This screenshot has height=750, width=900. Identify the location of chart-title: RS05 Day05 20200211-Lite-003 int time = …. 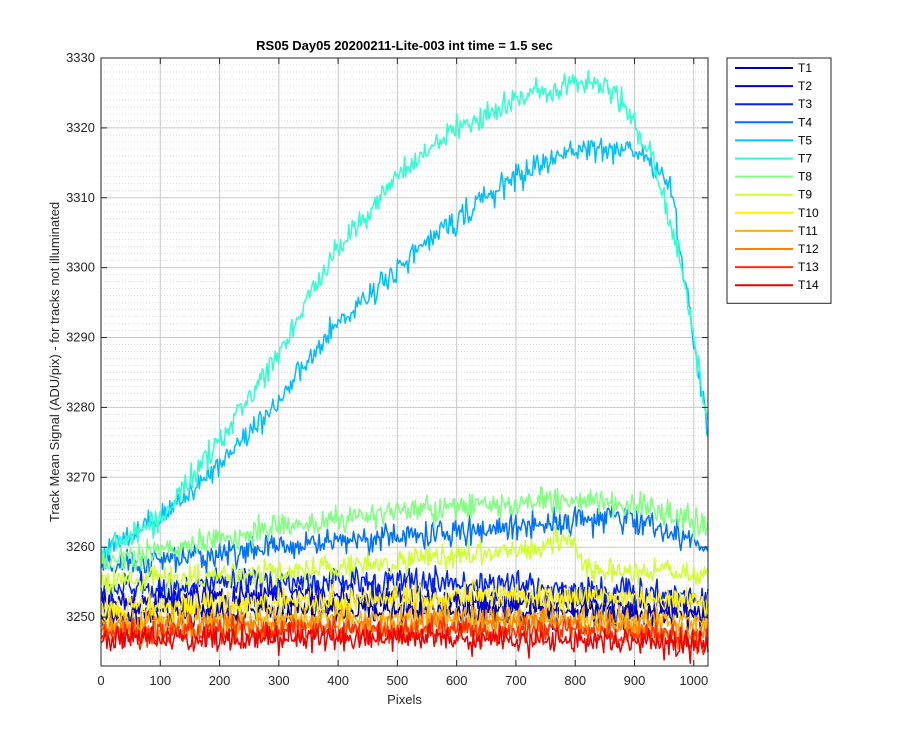
(404, 45).